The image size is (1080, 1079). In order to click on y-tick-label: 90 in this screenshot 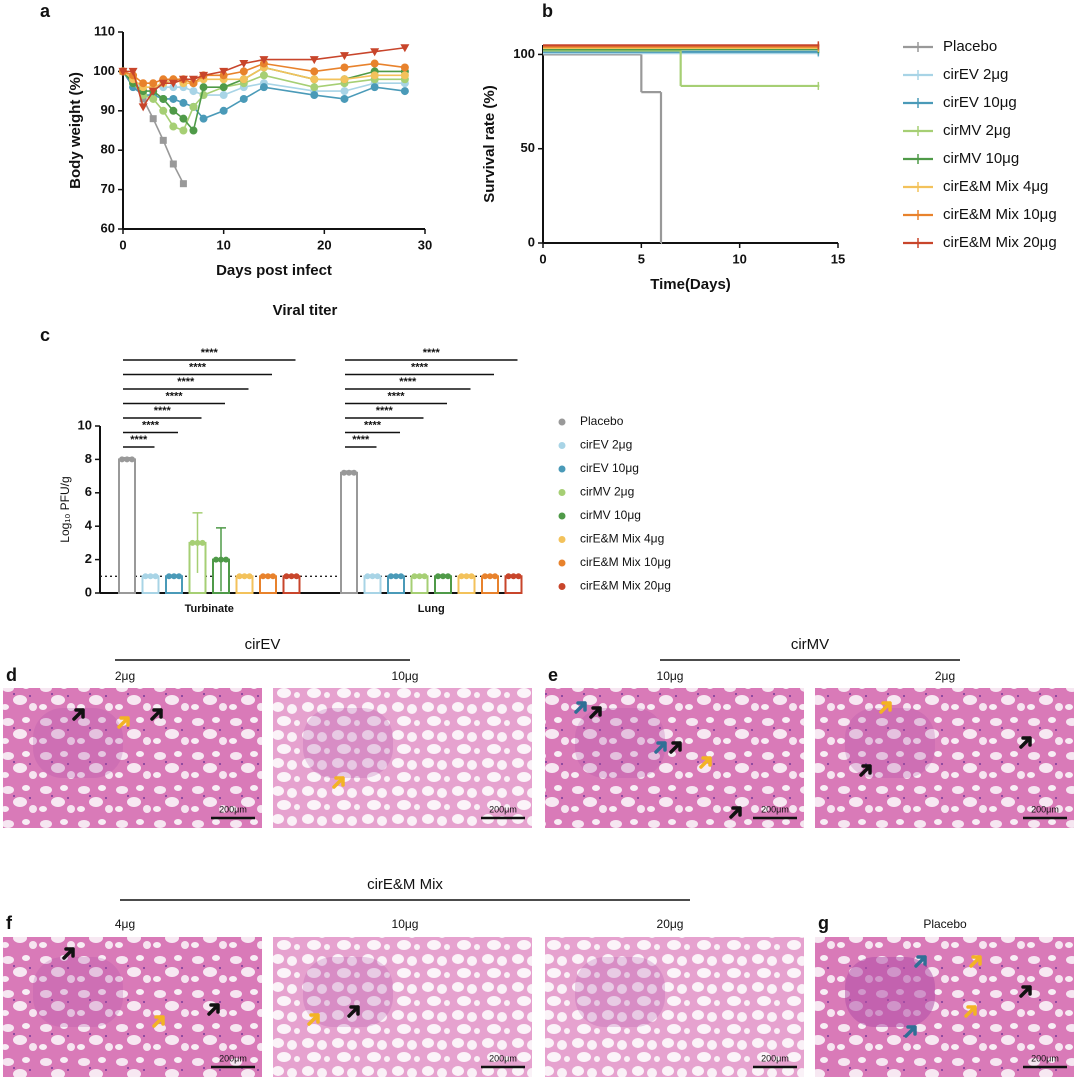, I will do `click(108, 109)`.